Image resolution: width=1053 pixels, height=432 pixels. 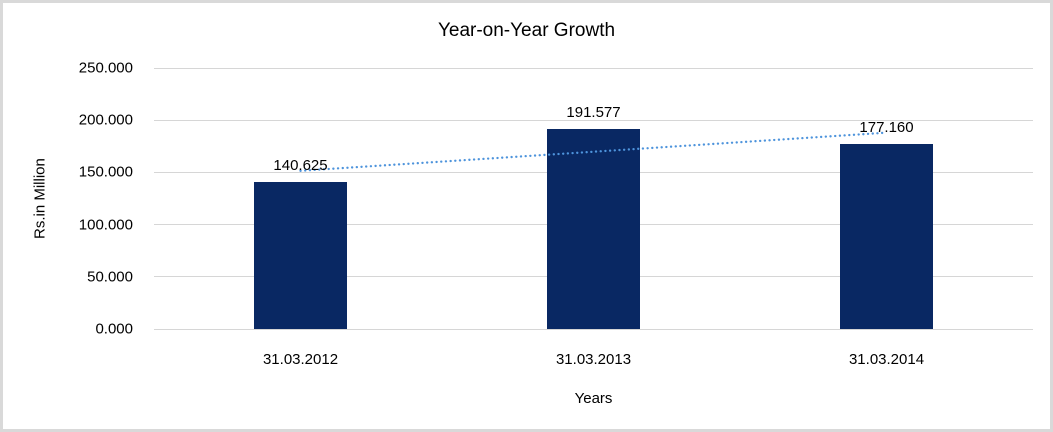 I want to click on y-tick-label: 100.000, so click(x=105, y=225).